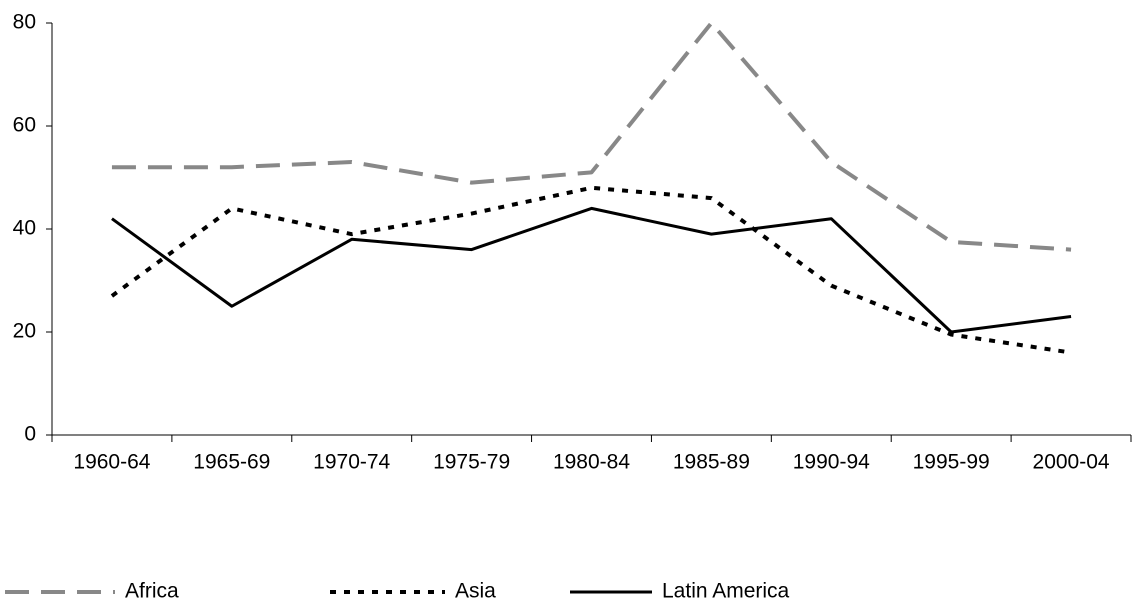 The width and height of the screenshot is (1132, 609). What do you see at coordinates (30, 434) in the screenshot?
I see `y-tick-label: 0` at bounding box center [30, 434].